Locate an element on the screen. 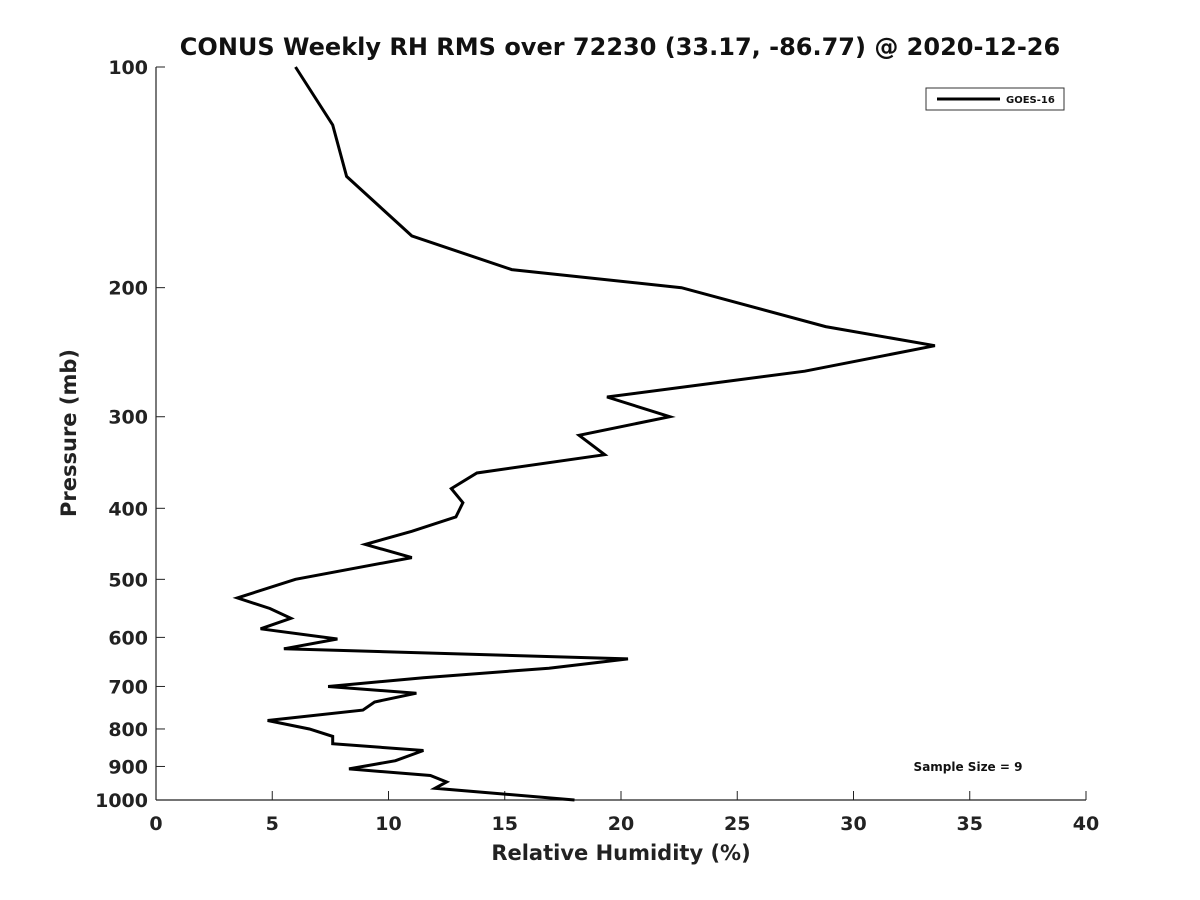  legend-label-goes-16: GOES-16 is located at coordinates (1030, 100).